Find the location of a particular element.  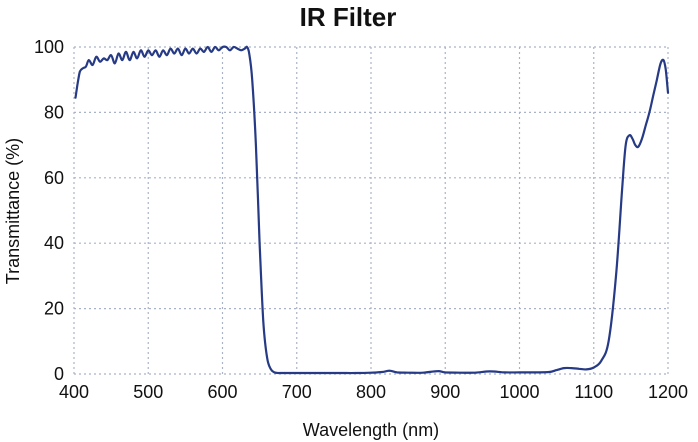

x-tick-label: 1200 is located at coordinates (668, 392).